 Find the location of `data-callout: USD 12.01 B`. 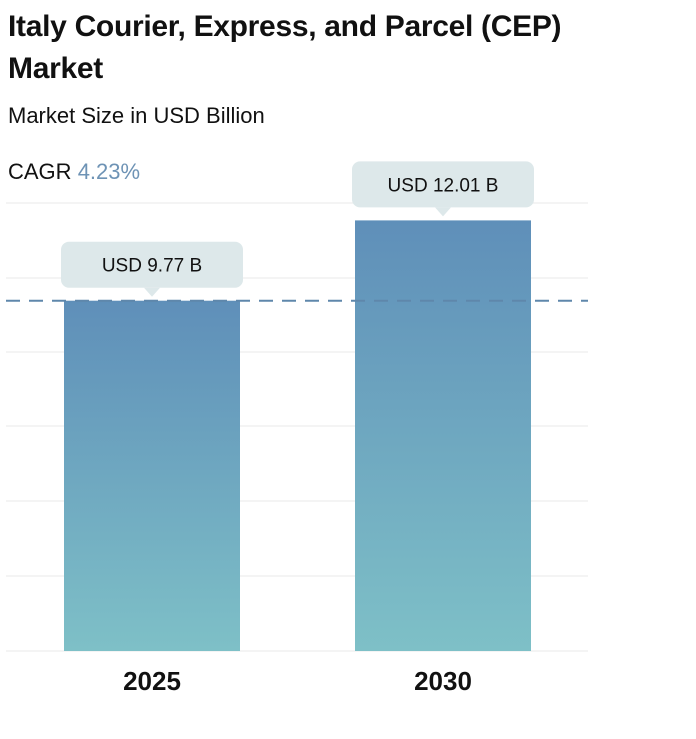

data-callout: USD 12.01 B is located at coordinates (443, 189).